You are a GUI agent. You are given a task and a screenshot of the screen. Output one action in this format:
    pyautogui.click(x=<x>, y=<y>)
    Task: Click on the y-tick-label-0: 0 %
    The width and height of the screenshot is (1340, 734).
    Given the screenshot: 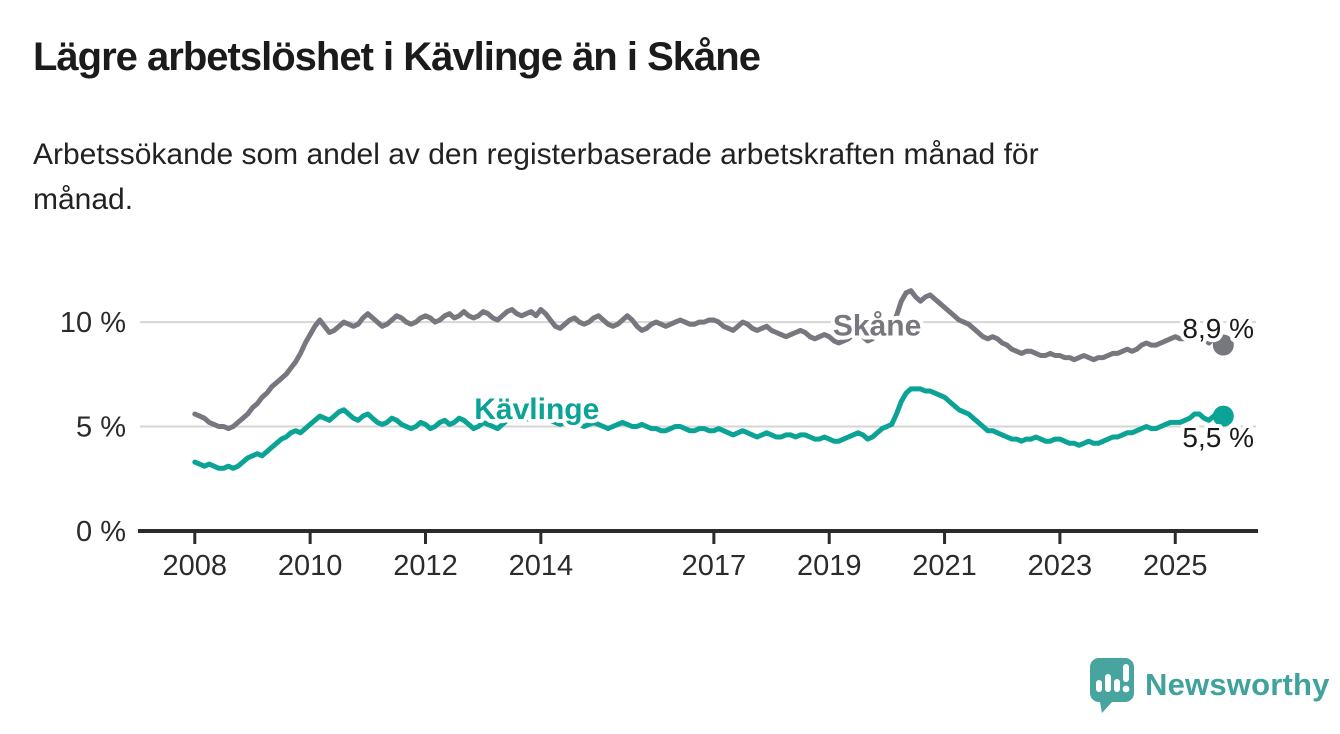 What is the action you would take?
    pyautogui.click(x=101, y=532)
    